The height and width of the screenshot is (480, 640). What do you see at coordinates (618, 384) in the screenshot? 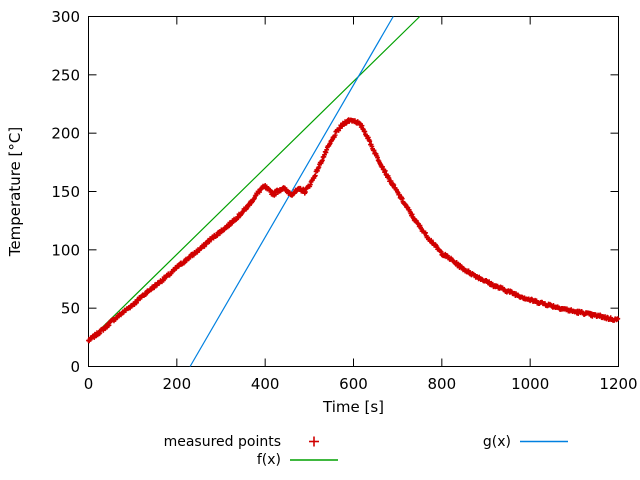
I see `x-tick-label: 1200` at bounding box center [618, 384].